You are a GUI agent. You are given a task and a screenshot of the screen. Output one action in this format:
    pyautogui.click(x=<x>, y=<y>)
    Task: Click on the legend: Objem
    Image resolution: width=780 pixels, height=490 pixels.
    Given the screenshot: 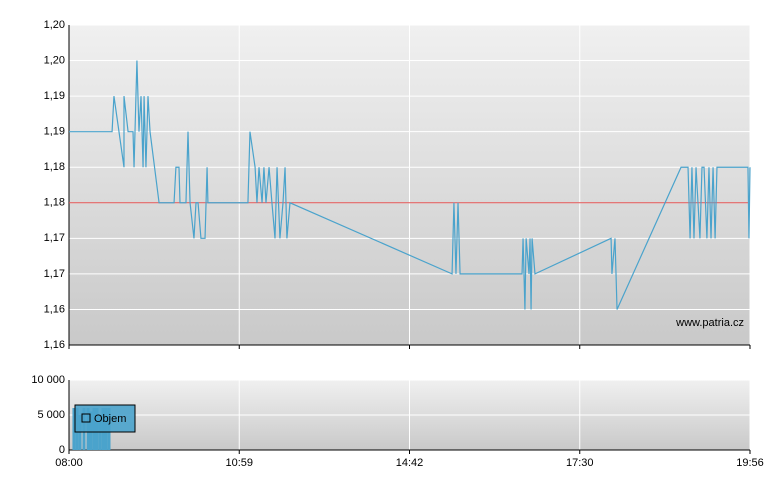 What is the action you would take?
    pyautogui.click(x=105, y=418)
    